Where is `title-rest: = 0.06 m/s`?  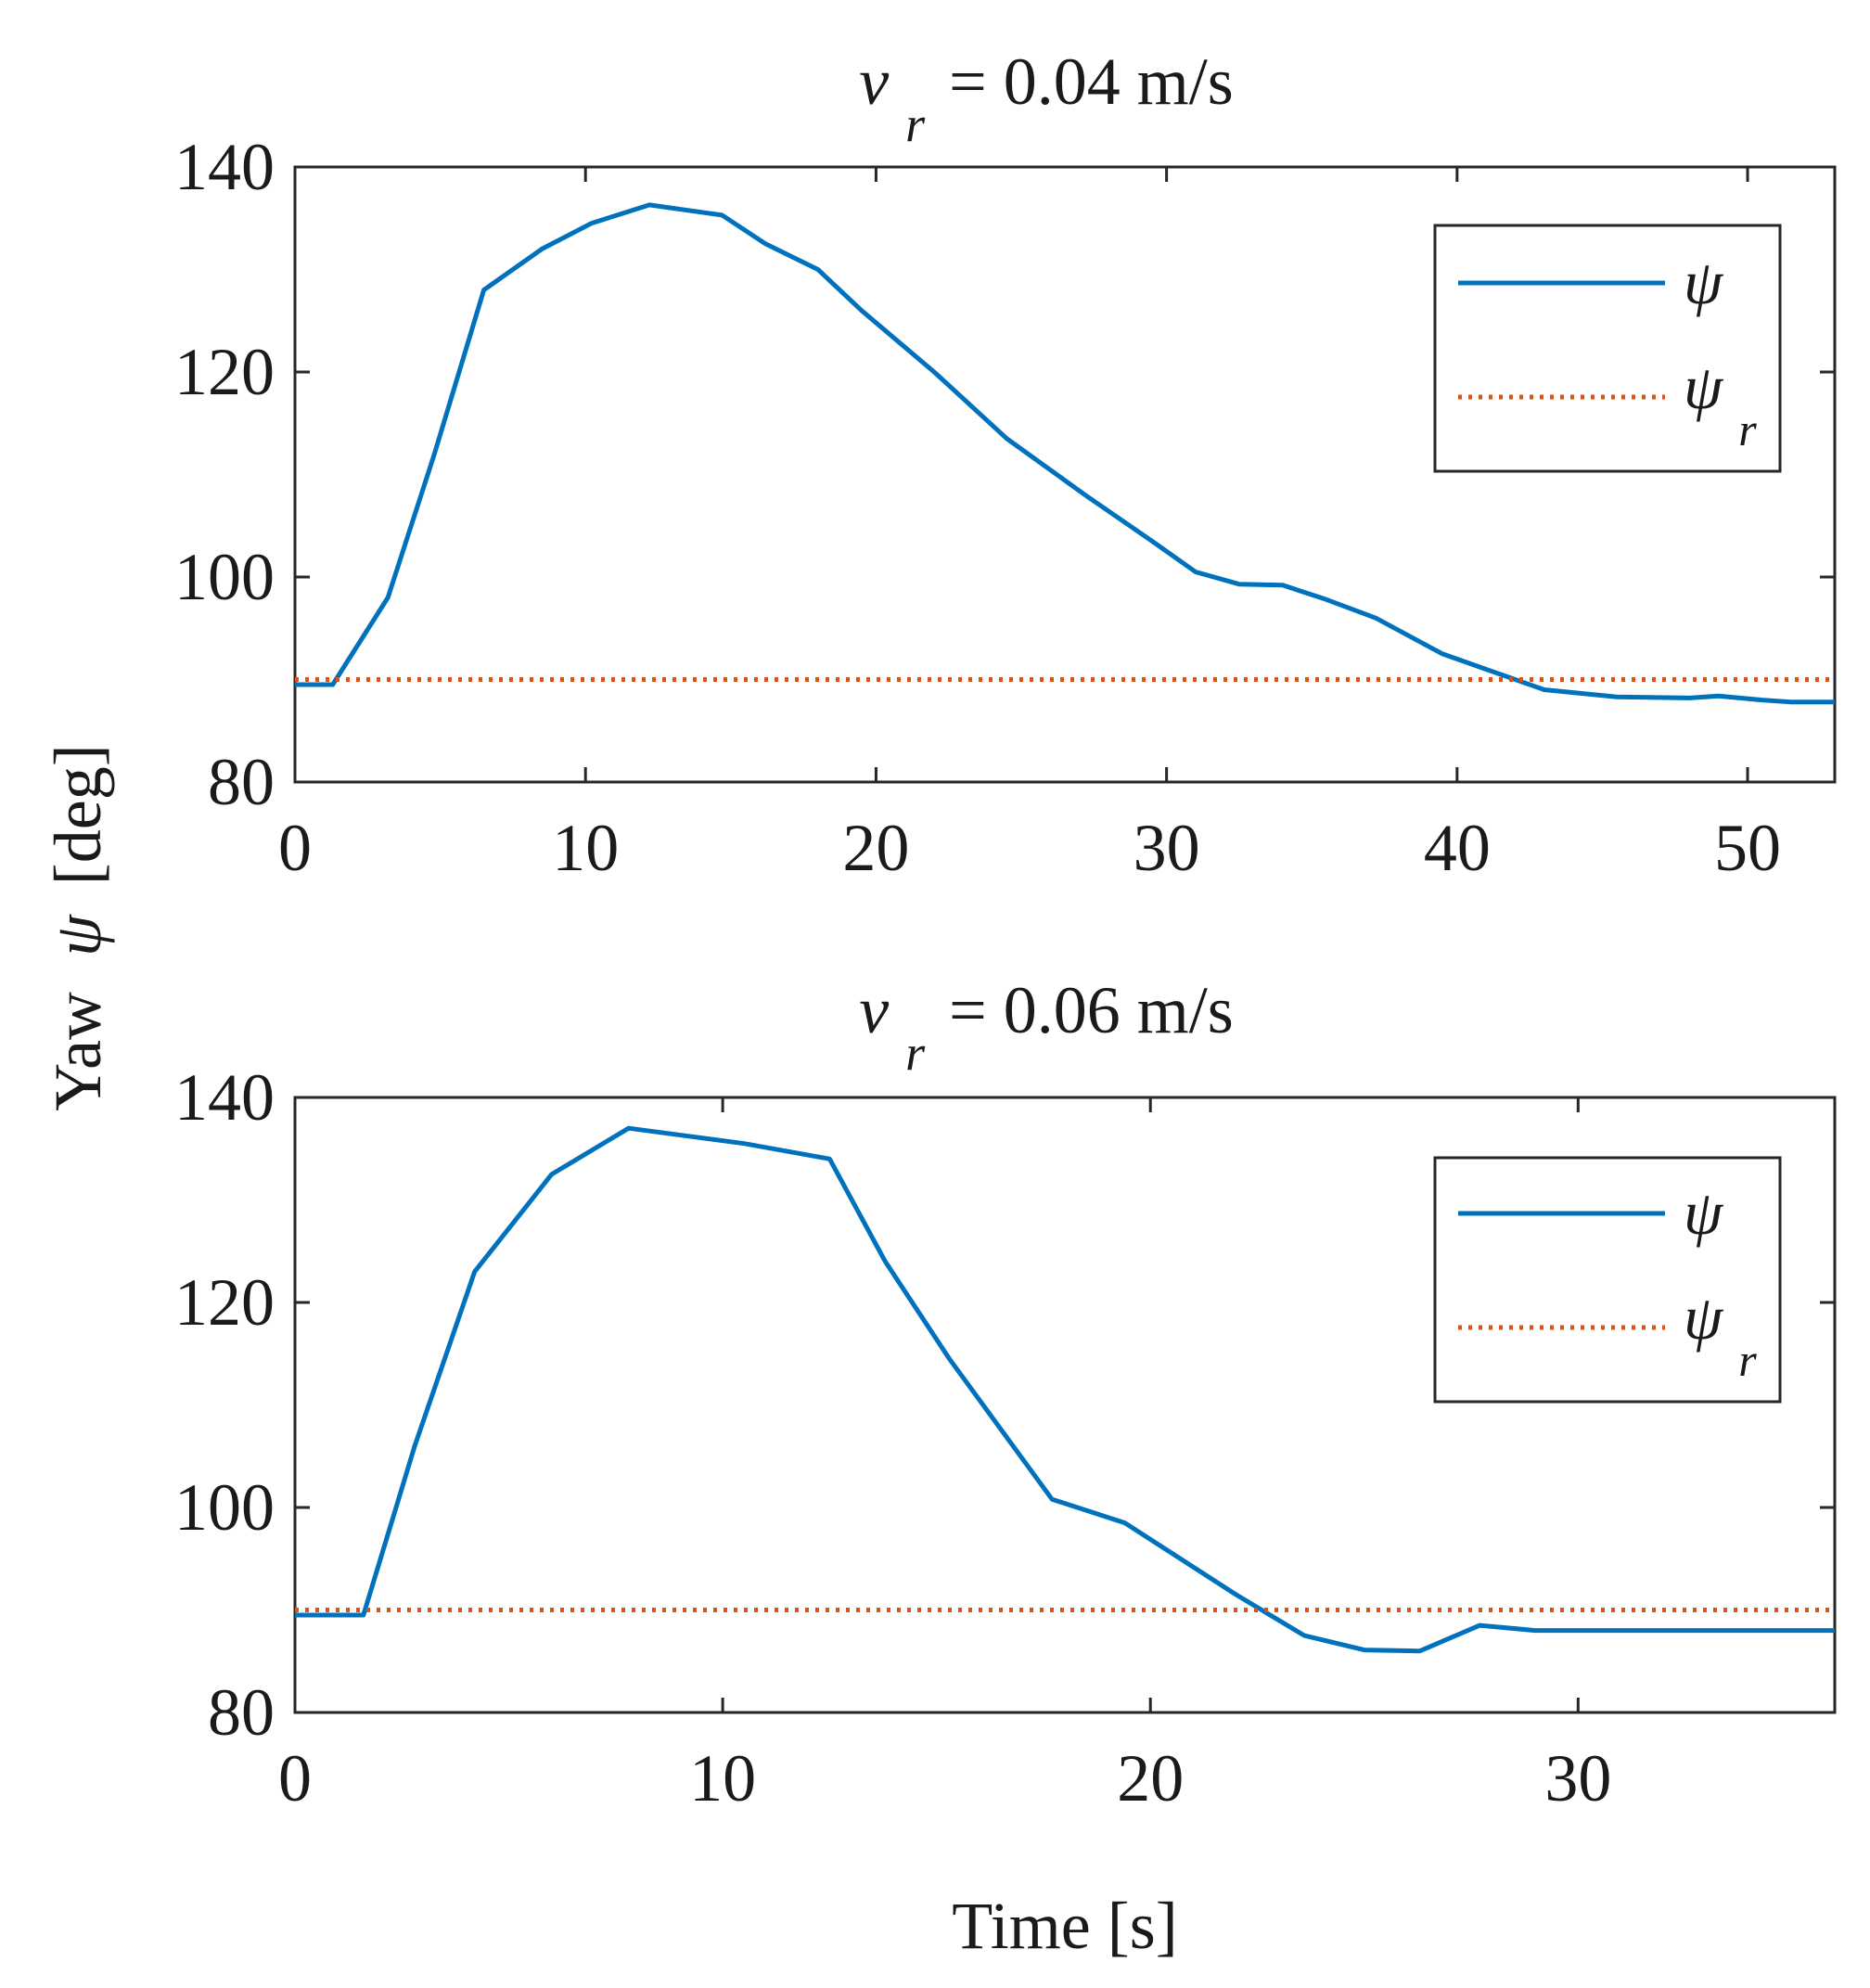
title-rest: = 0.06 m/s is located at coordinates (1091, 1010).